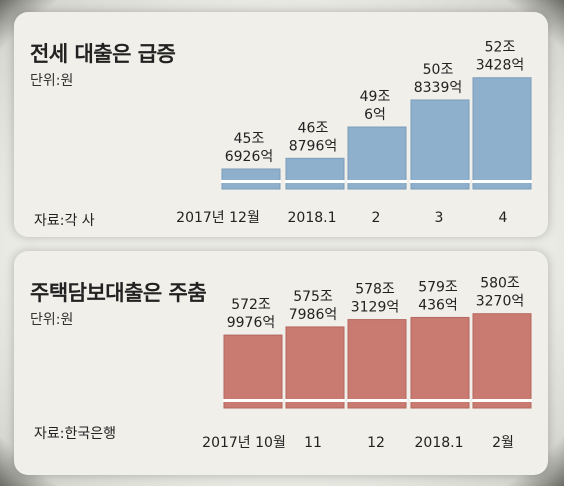  I want to click on value-label-0-0: 45조, so click(249, 139).